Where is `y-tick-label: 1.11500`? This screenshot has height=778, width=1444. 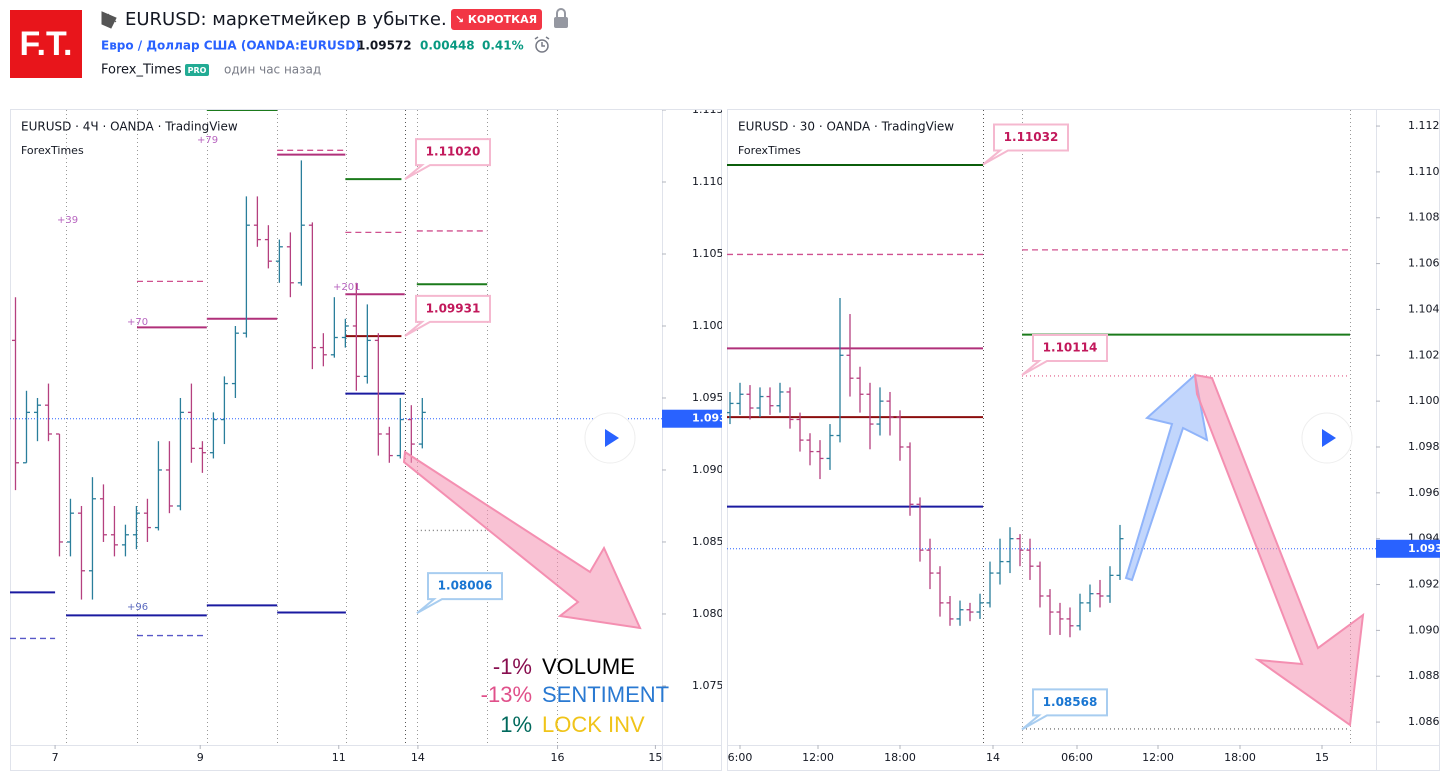 y-tick-label: 1.11500 is located at coordinates (715, 109).